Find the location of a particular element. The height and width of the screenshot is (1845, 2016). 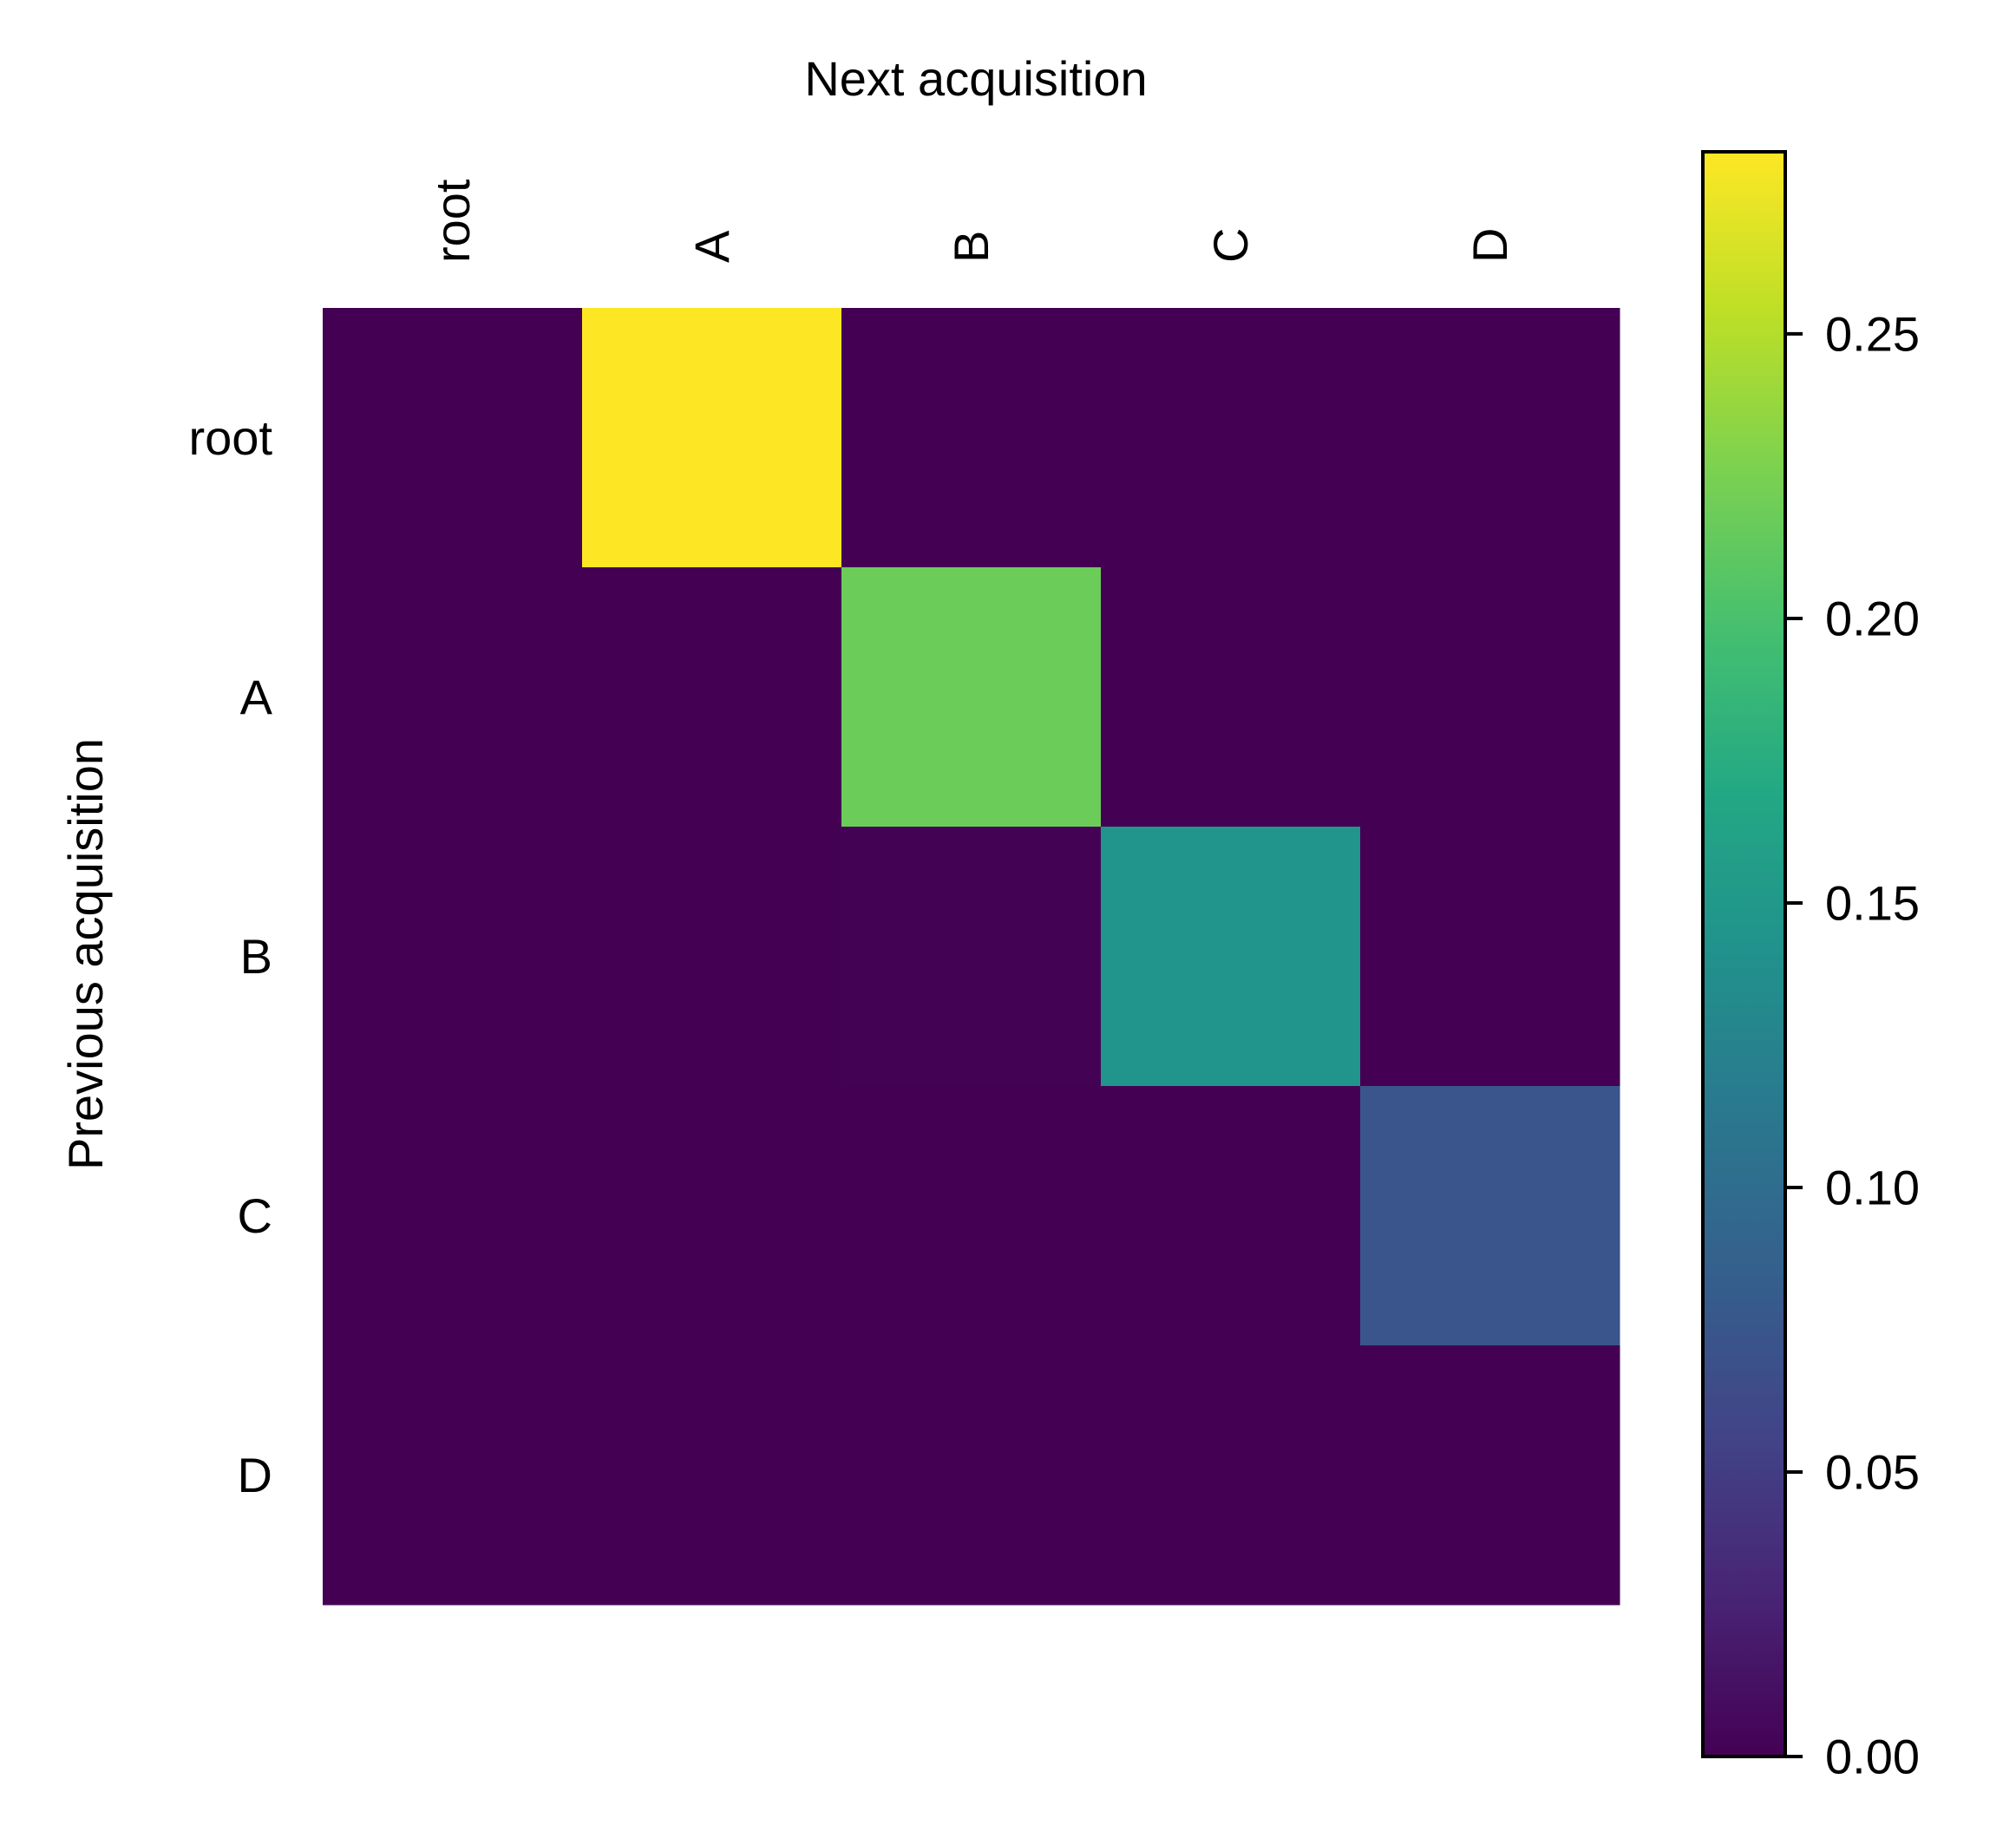

heatmap-cell-B-C is located at coordinates (1231, 957).